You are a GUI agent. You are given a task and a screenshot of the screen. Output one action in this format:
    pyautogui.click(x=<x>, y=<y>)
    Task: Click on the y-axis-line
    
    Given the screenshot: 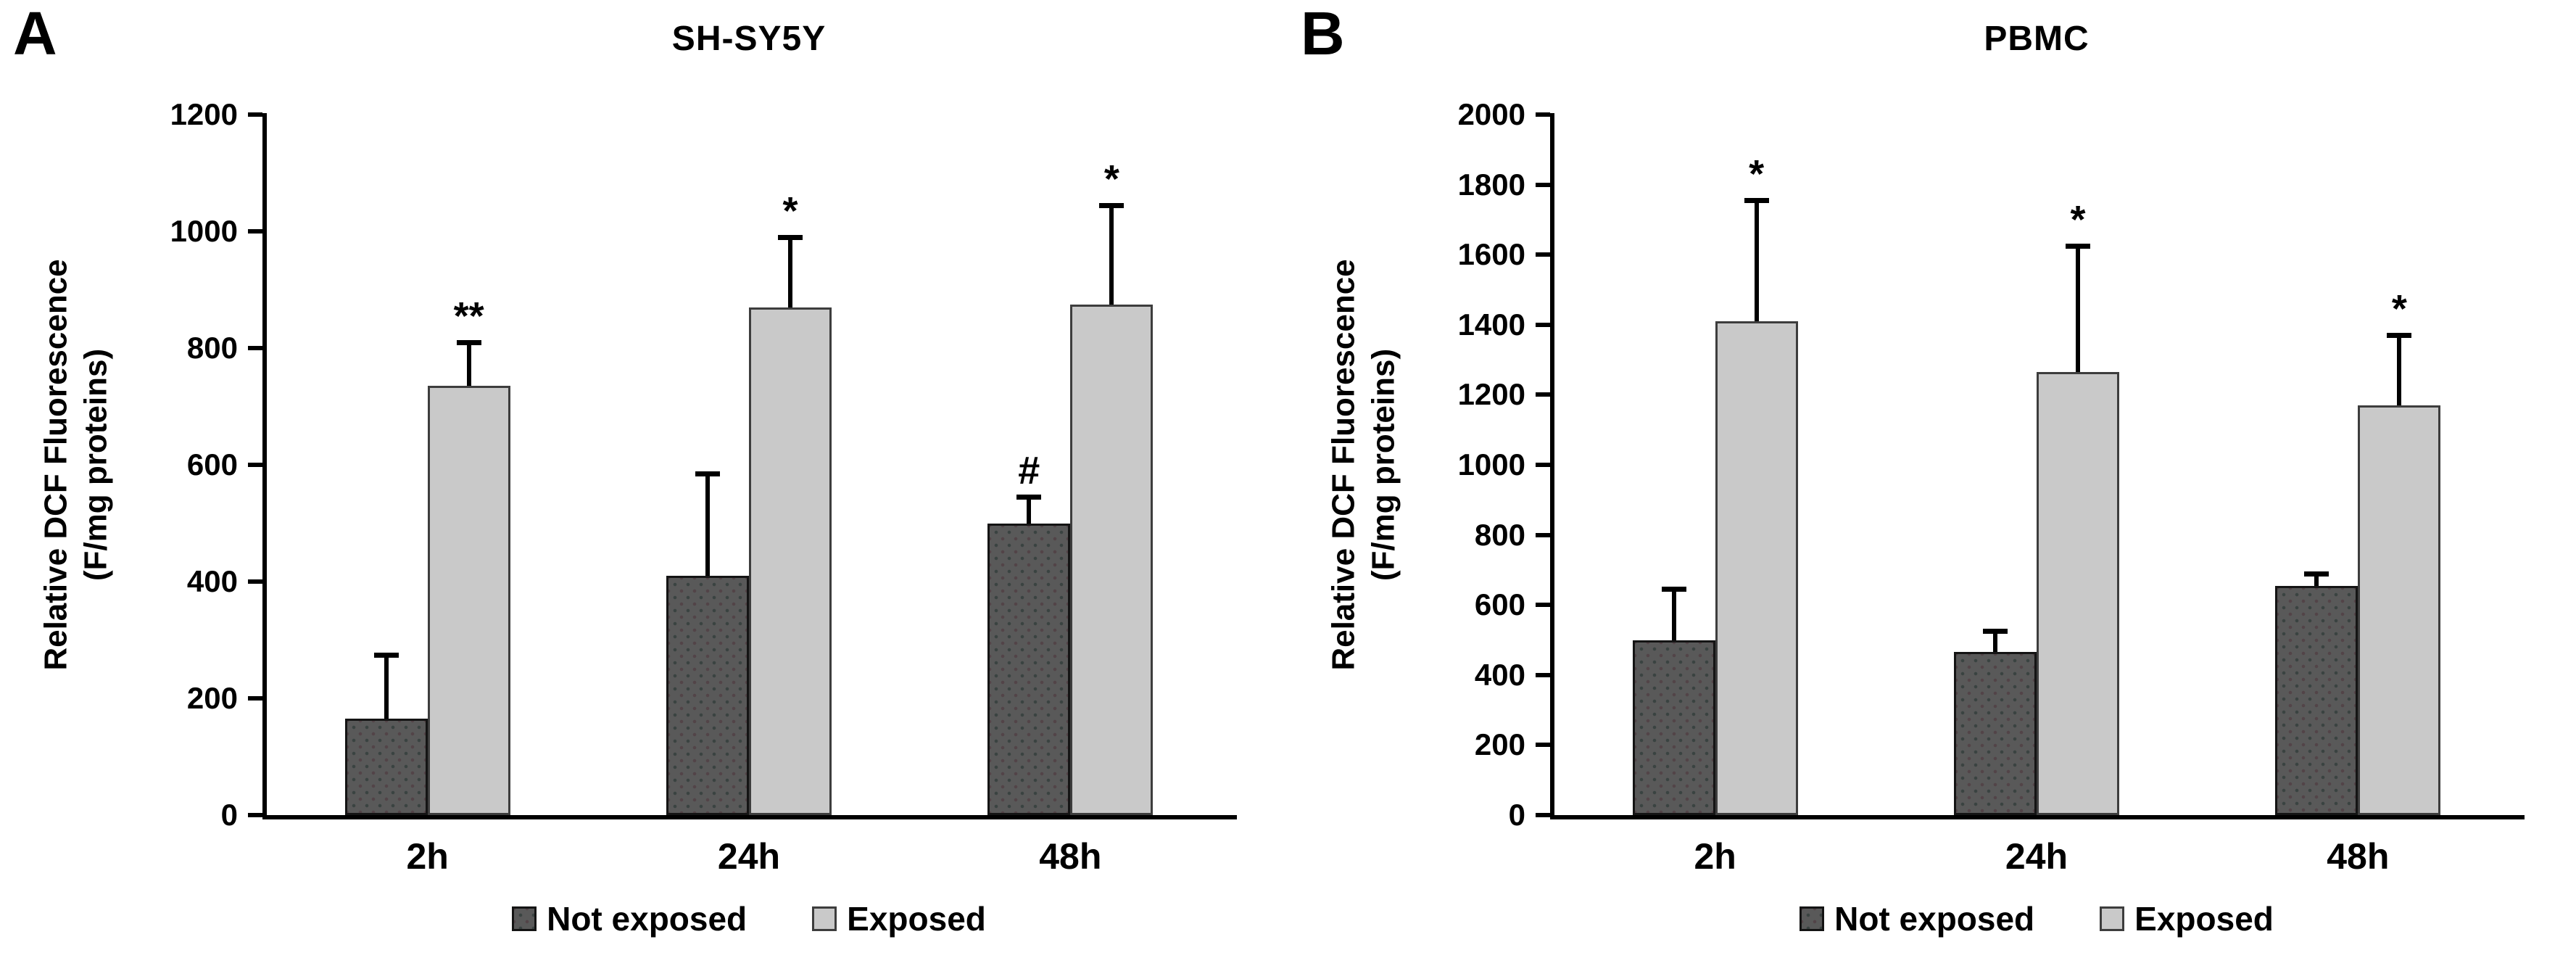 What is the action you would take?
    pyautogui.click(x=1552, y=466)
    